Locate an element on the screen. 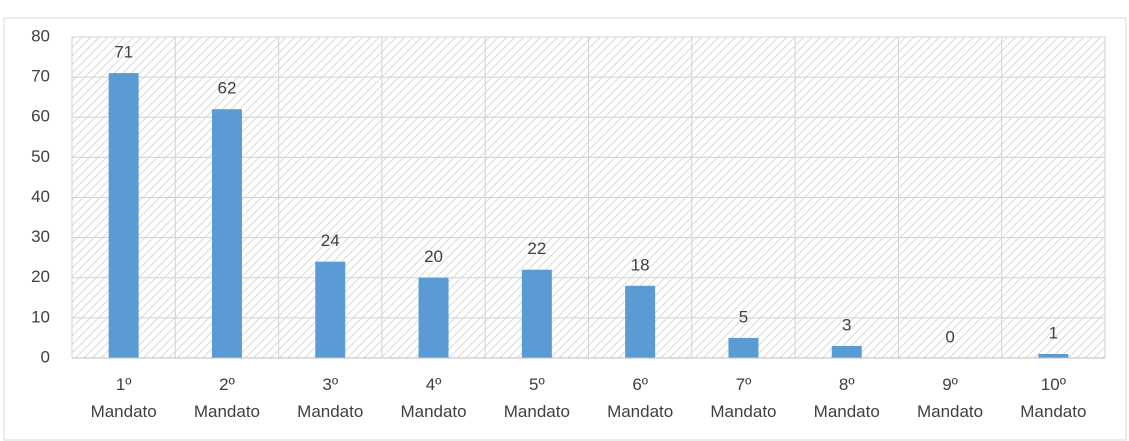  data-label: 22 is located at coordinates (536, 248).